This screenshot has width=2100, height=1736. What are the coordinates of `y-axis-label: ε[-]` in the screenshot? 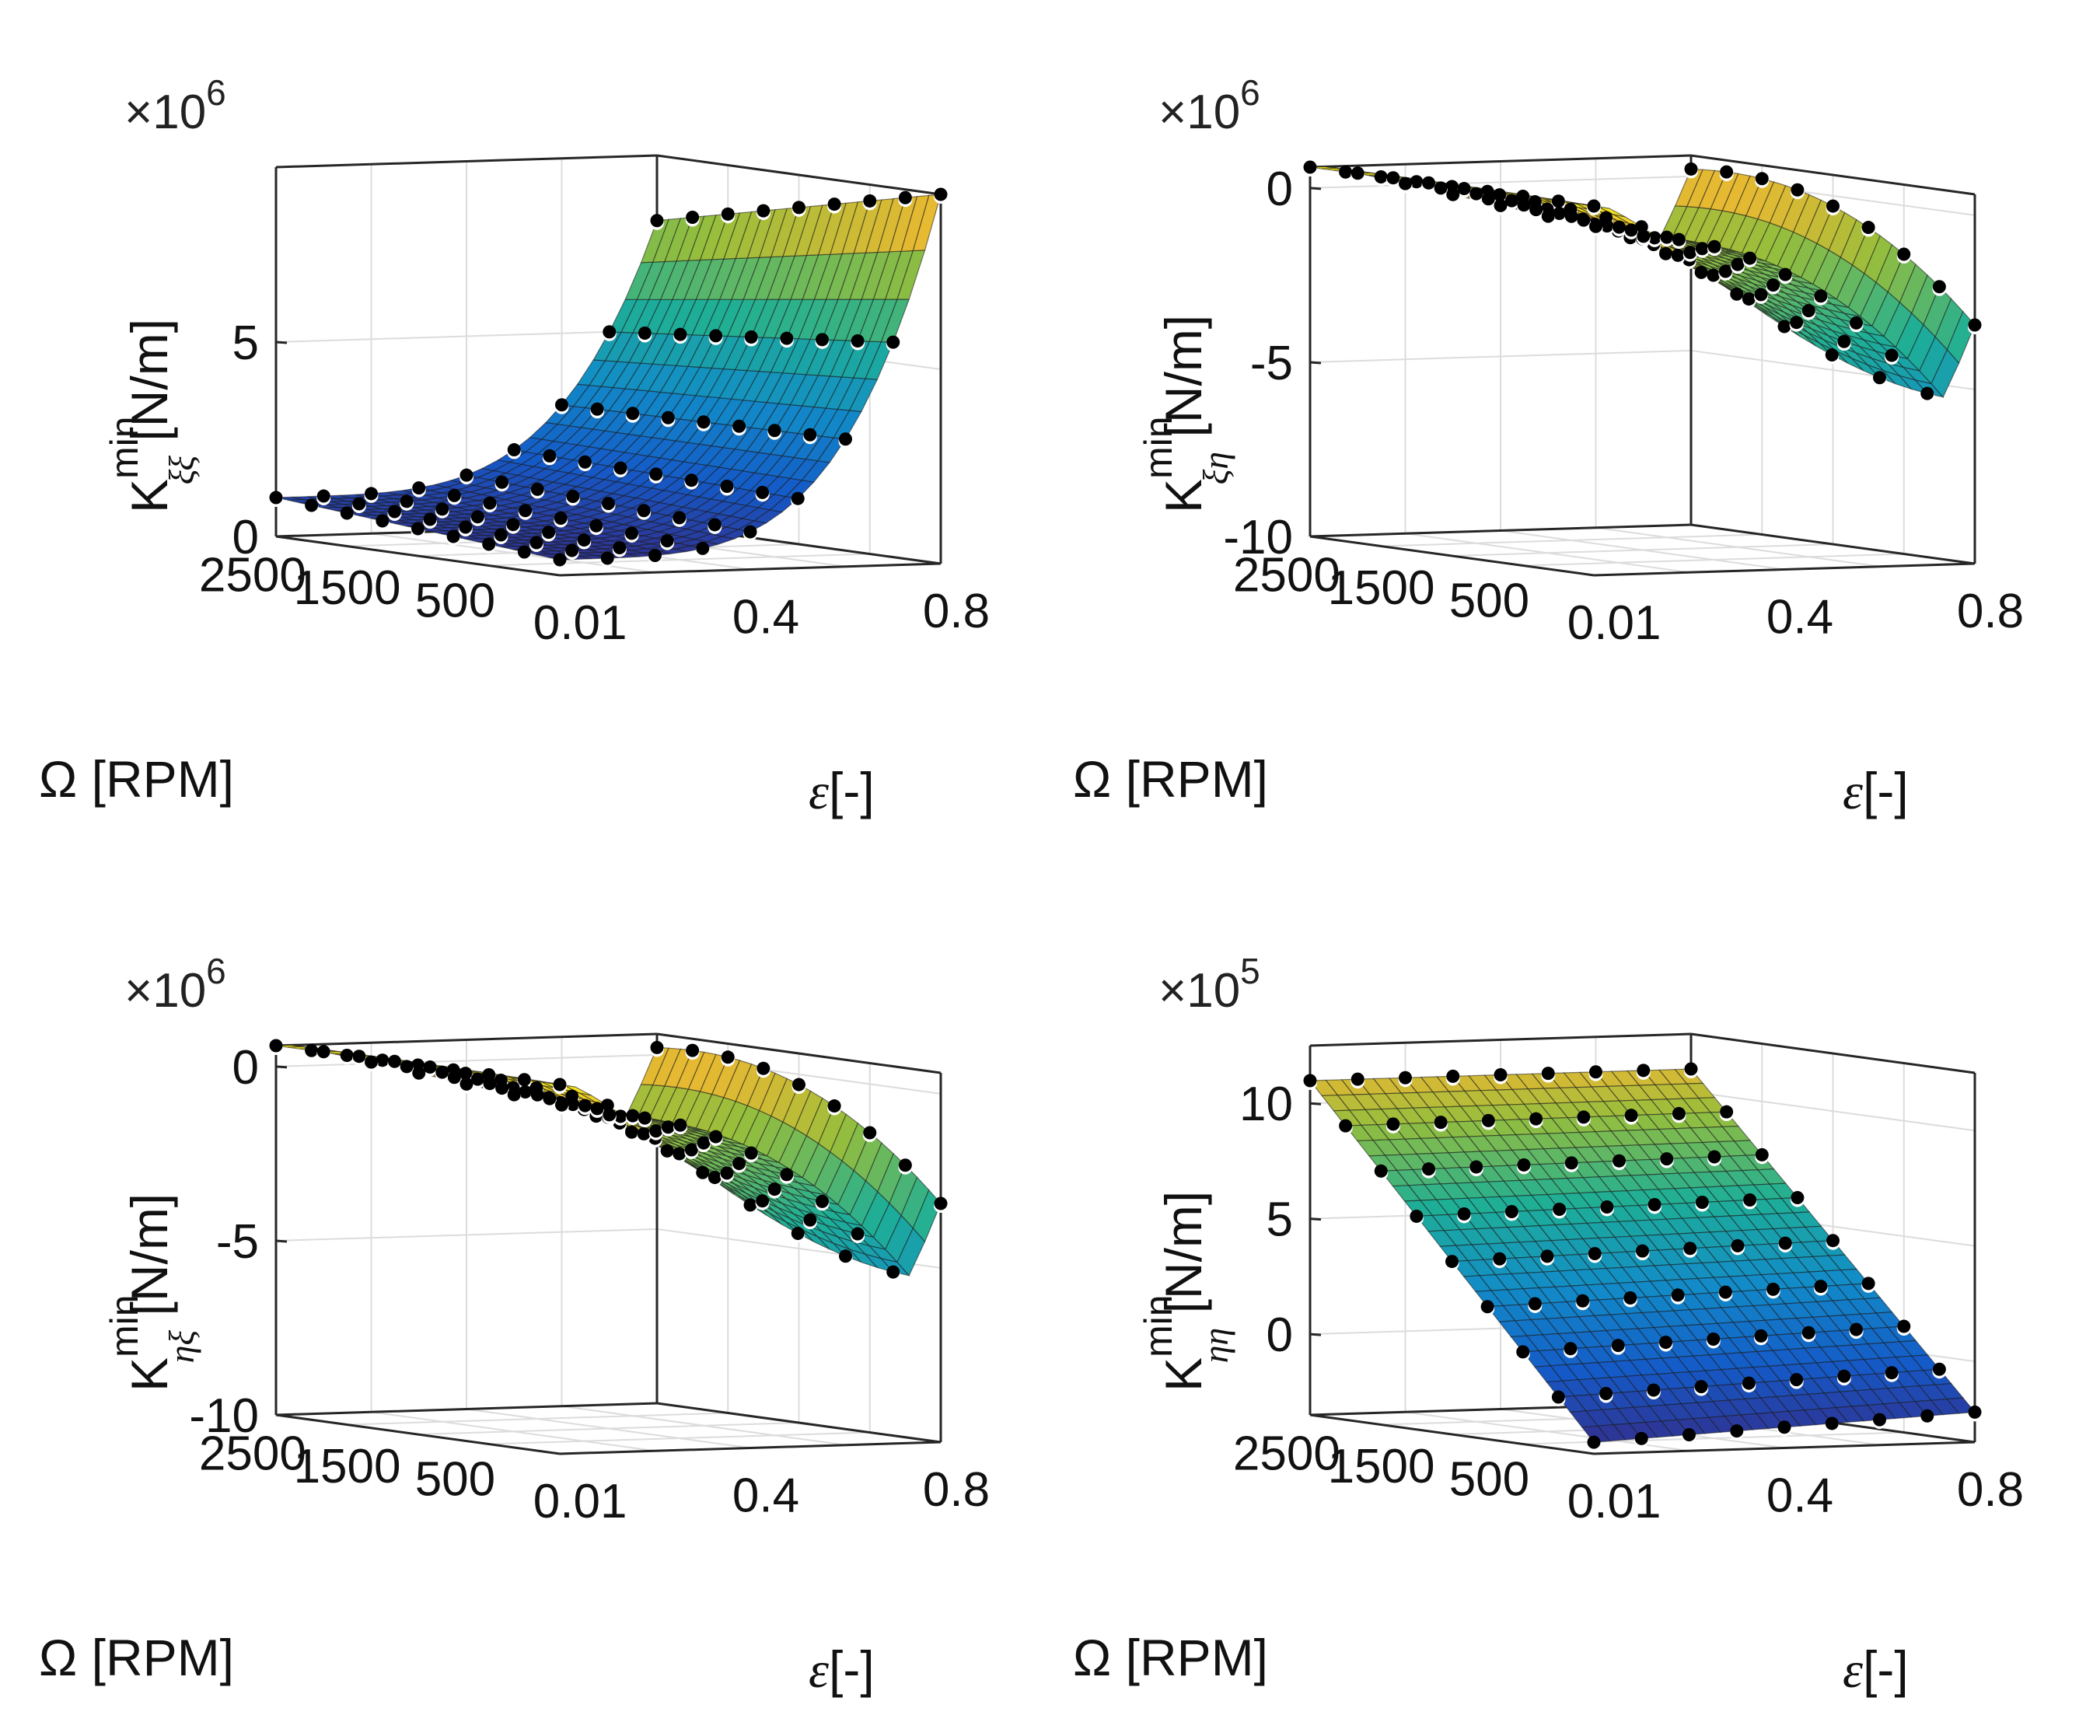 It's located at (1876, 791).